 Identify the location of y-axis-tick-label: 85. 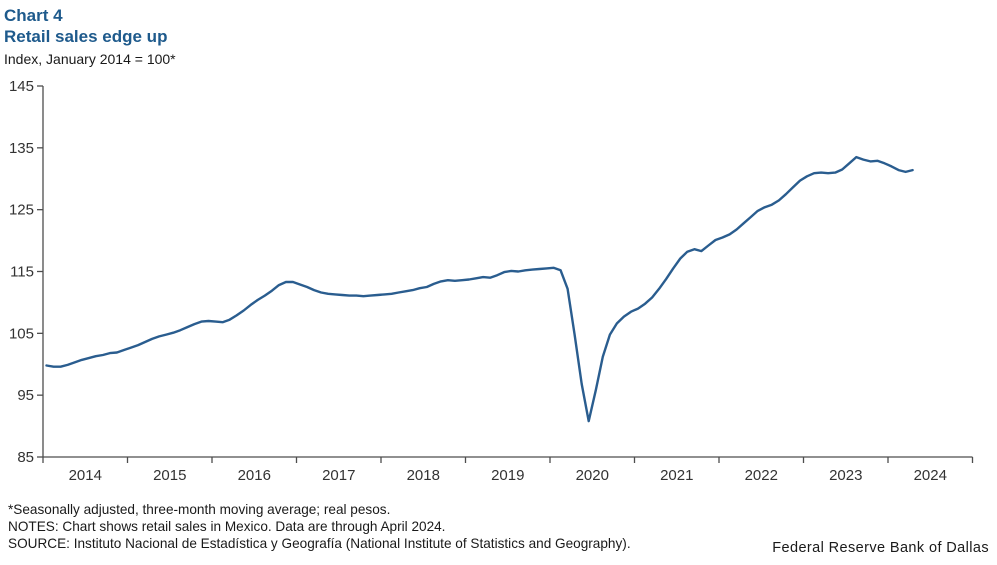
(25, 457).